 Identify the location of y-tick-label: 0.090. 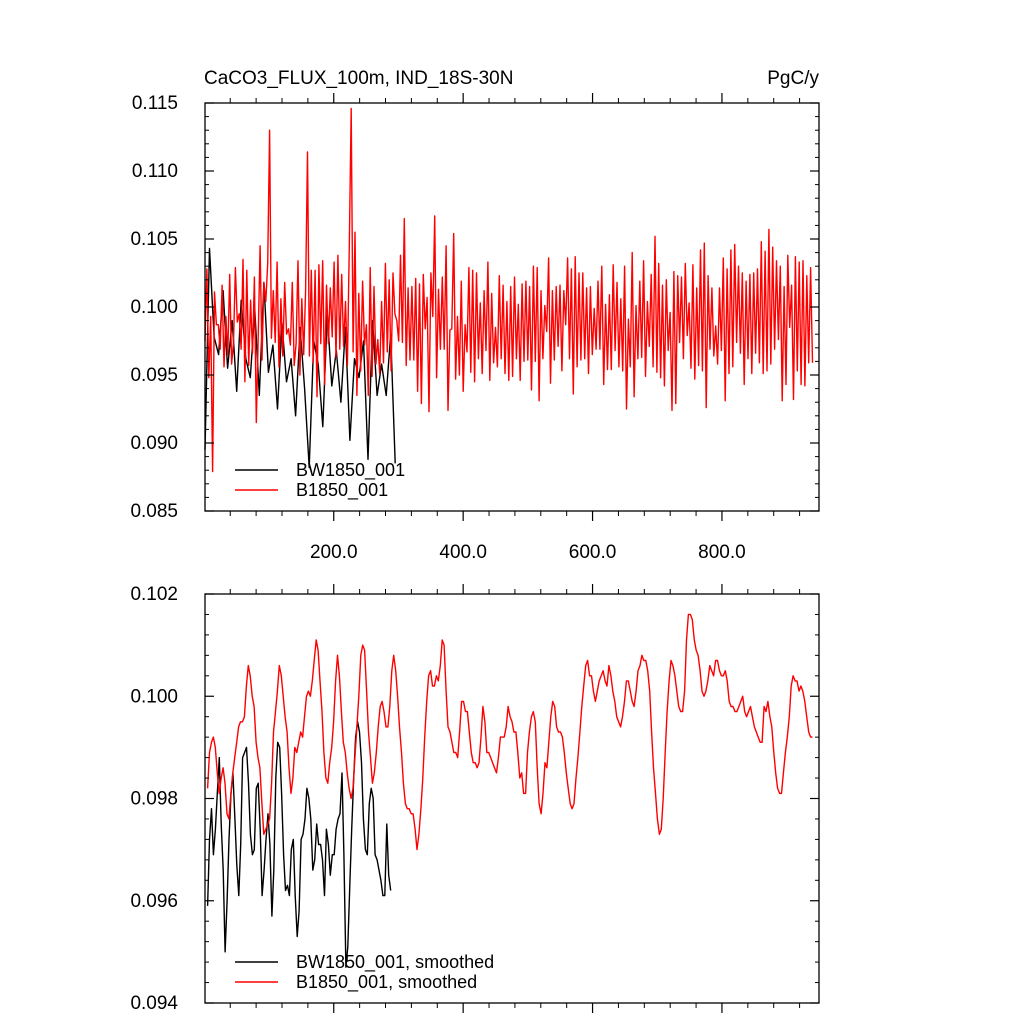
(154, 443).